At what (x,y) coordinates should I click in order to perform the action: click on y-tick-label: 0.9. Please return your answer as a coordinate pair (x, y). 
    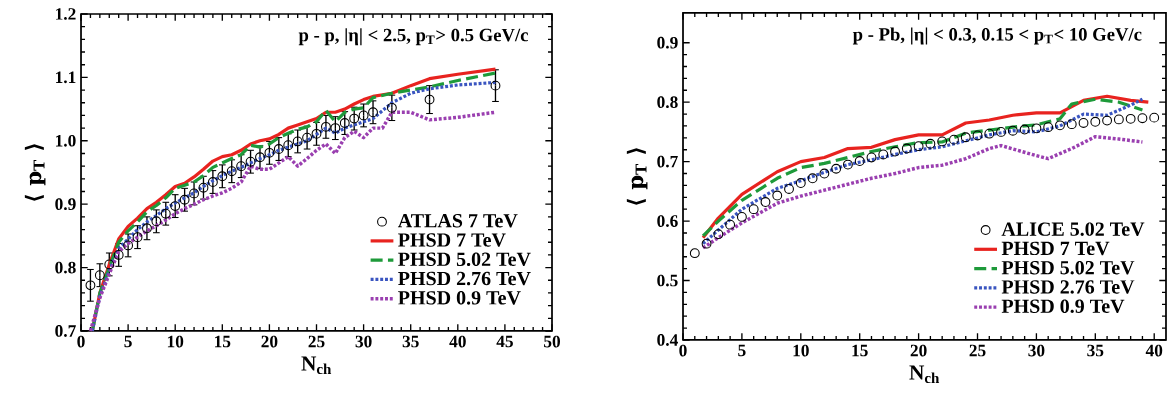
    Looking at the image, I should click on (65, 204).